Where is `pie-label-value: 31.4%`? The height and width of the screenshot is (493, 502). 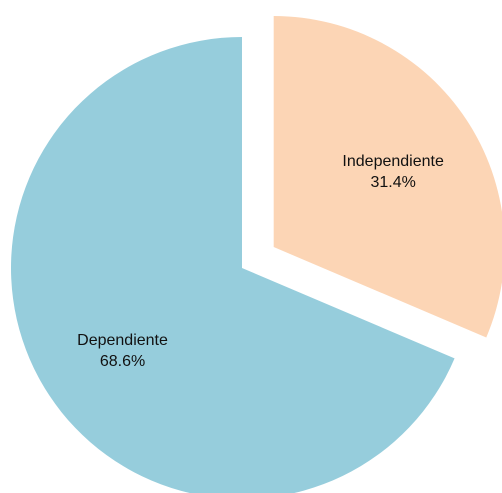 pie-label-value: 31.4% is located at coordinates (392, 182).